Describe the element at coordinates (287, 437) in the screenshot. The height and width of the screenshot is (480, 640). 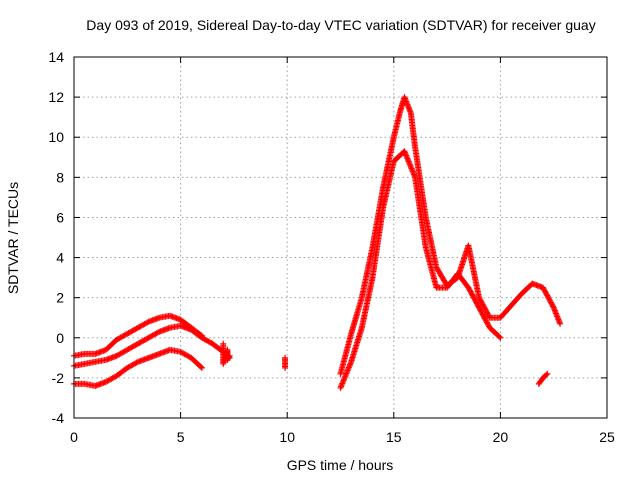
I see `x-tick-label: 10` at that location.